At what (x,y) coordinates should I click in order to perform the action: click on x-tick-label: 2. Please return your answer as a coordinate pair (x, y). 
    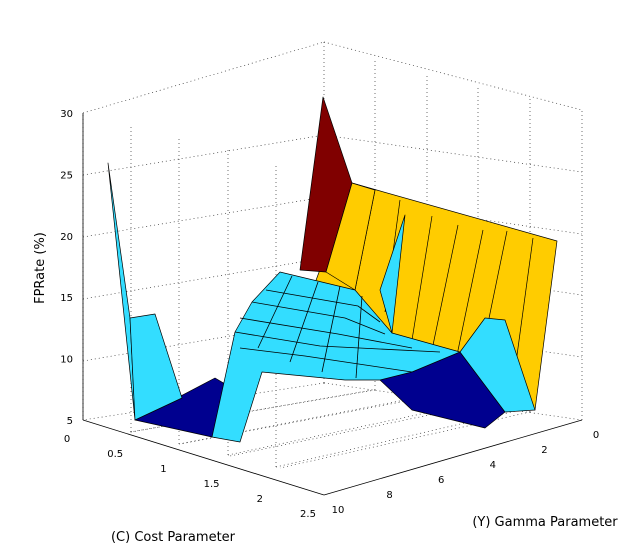
    Looking at the image, I should click on (260, 499).